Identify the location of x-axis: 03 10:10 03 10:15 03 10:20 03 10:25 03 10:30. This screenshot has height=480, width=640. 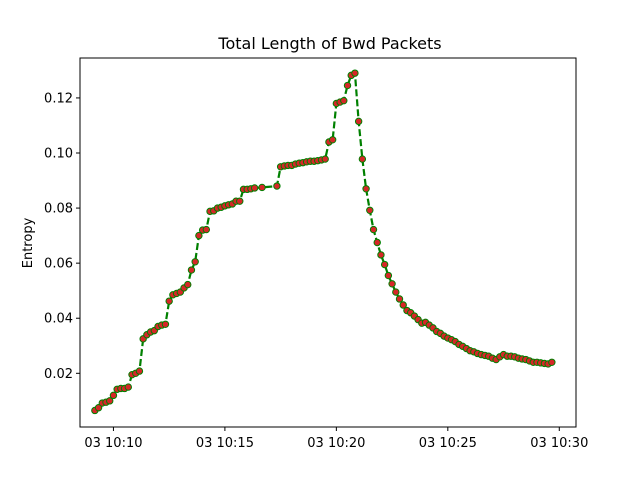
(336, 439).